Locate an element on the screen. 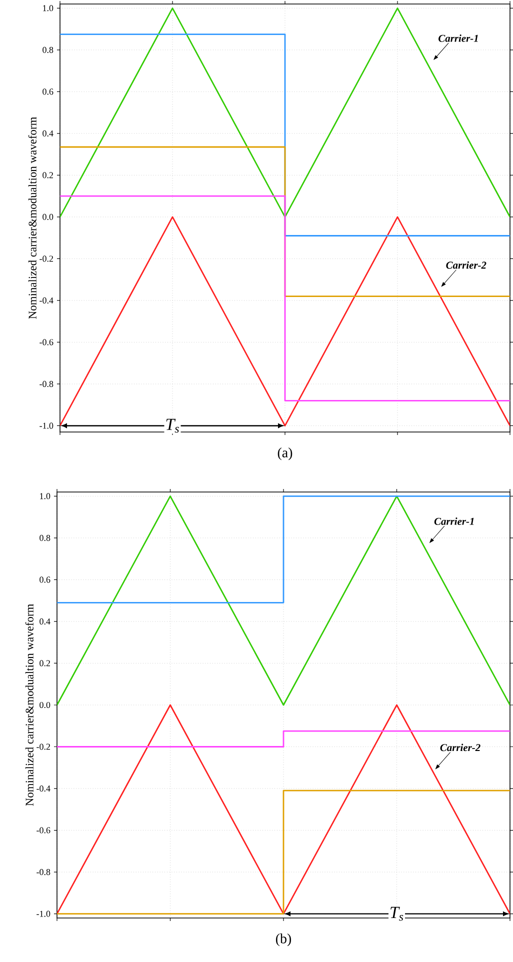  text: (b) is located at coordinates (283, 940).